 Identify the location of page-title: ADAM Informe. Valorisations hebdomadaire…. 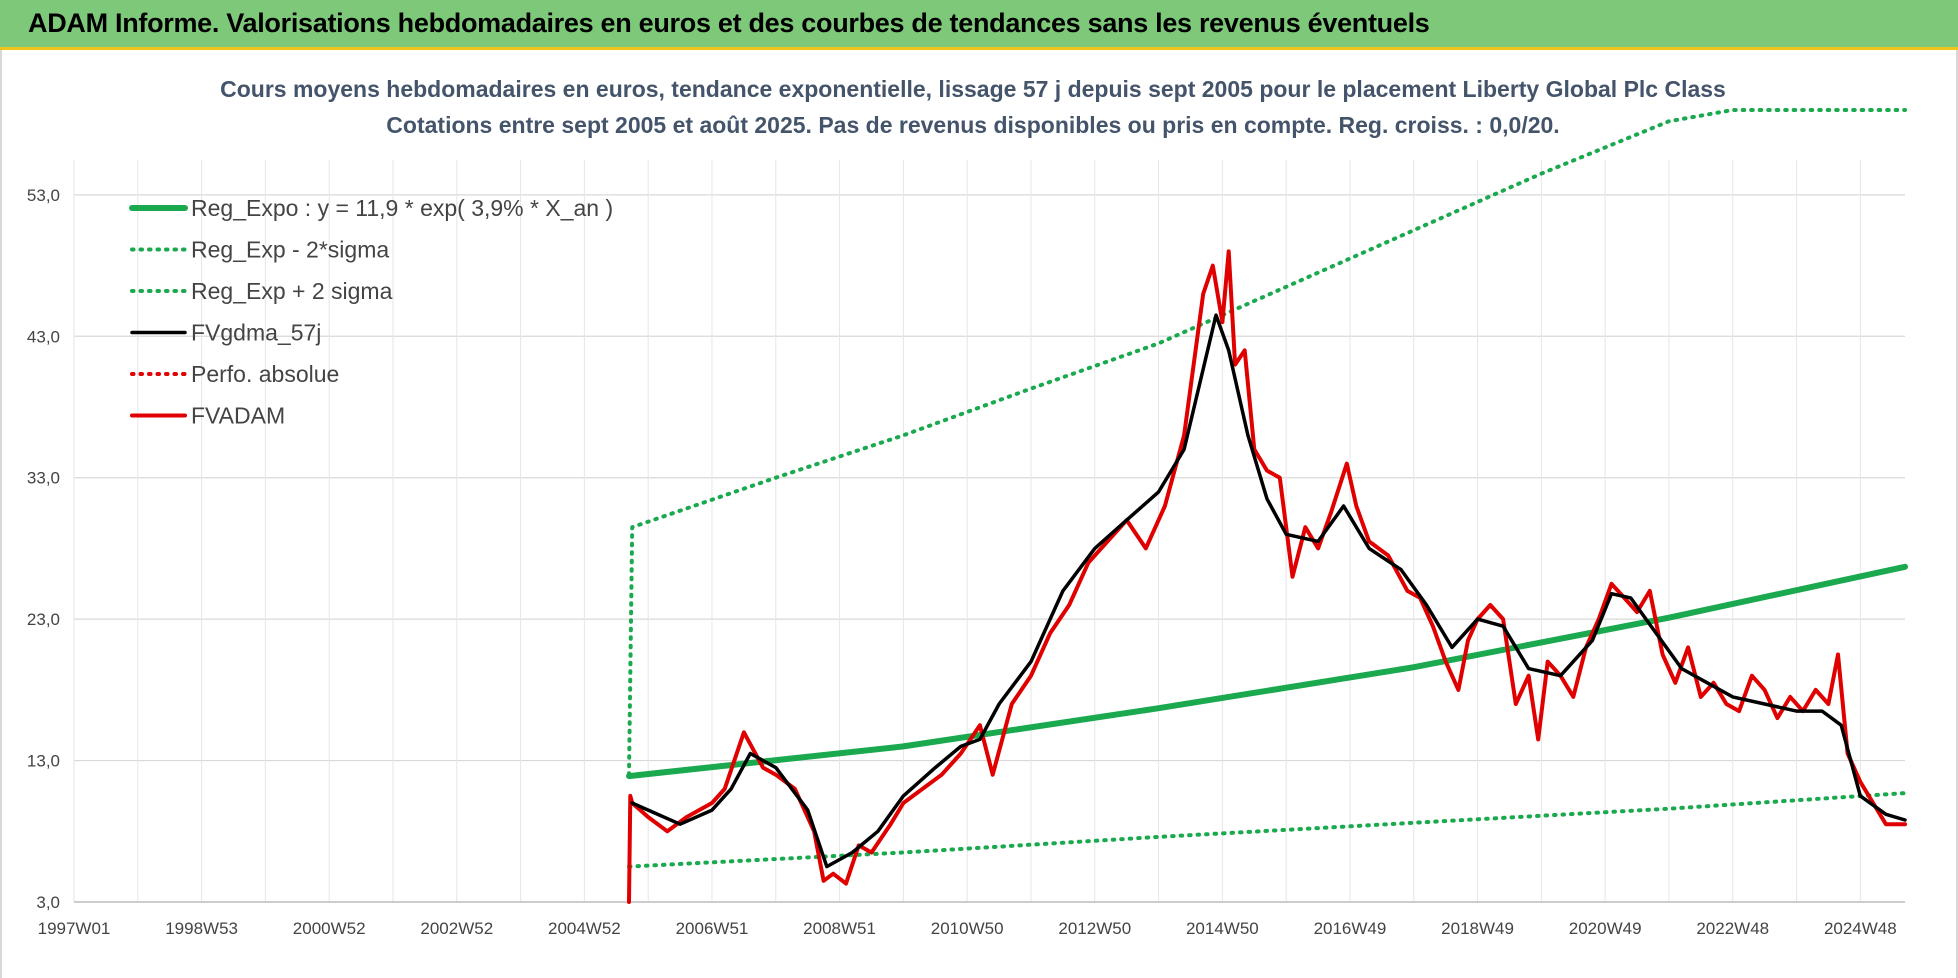
(729, 23).